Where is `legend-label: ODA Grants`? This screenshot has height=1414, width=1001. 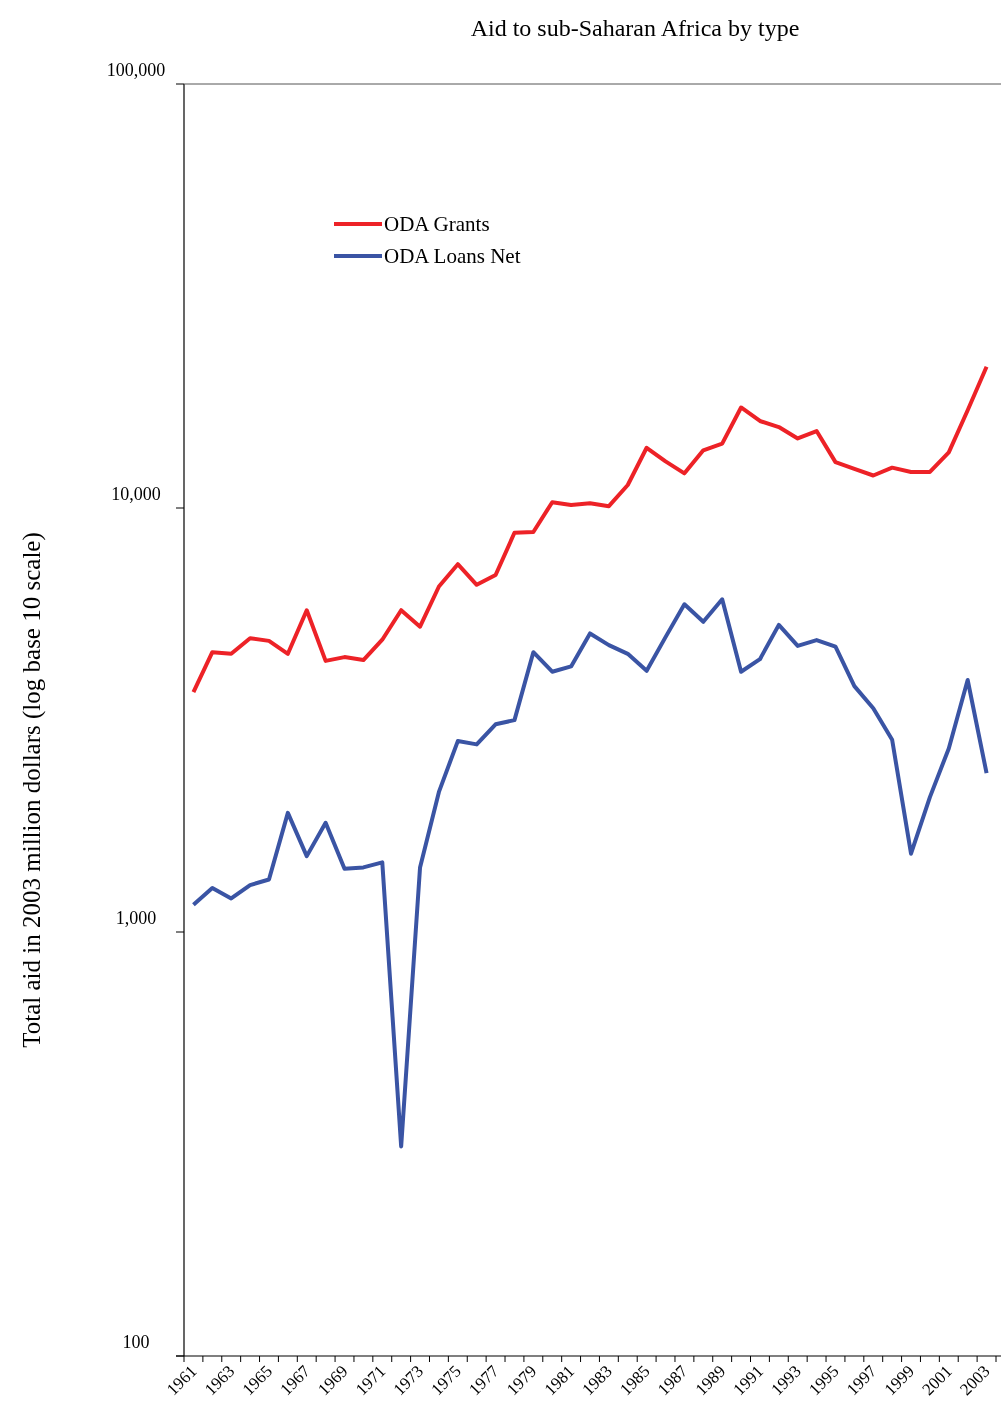 legend-label: ODA Grants is located at coordinates (437, 224).